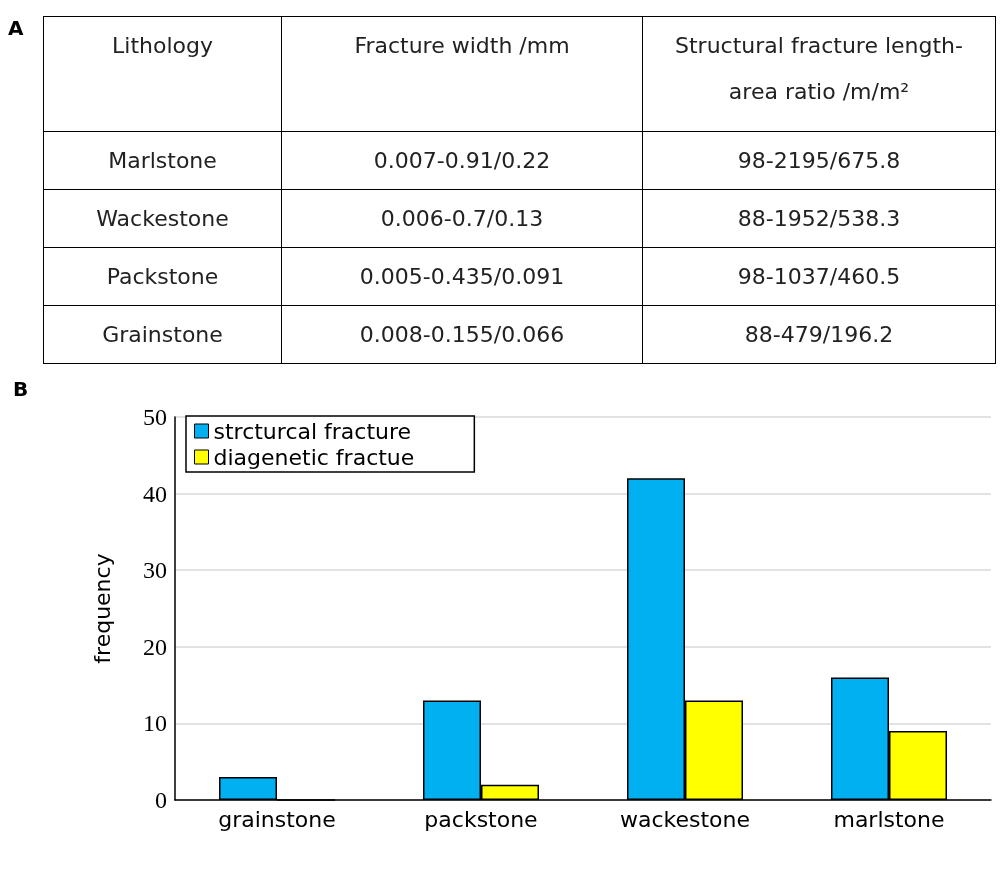  What do you see at coordinates (155, 570) in the screenshot?
I see `y-tick-label: 30` at bounding box center [155, 570].